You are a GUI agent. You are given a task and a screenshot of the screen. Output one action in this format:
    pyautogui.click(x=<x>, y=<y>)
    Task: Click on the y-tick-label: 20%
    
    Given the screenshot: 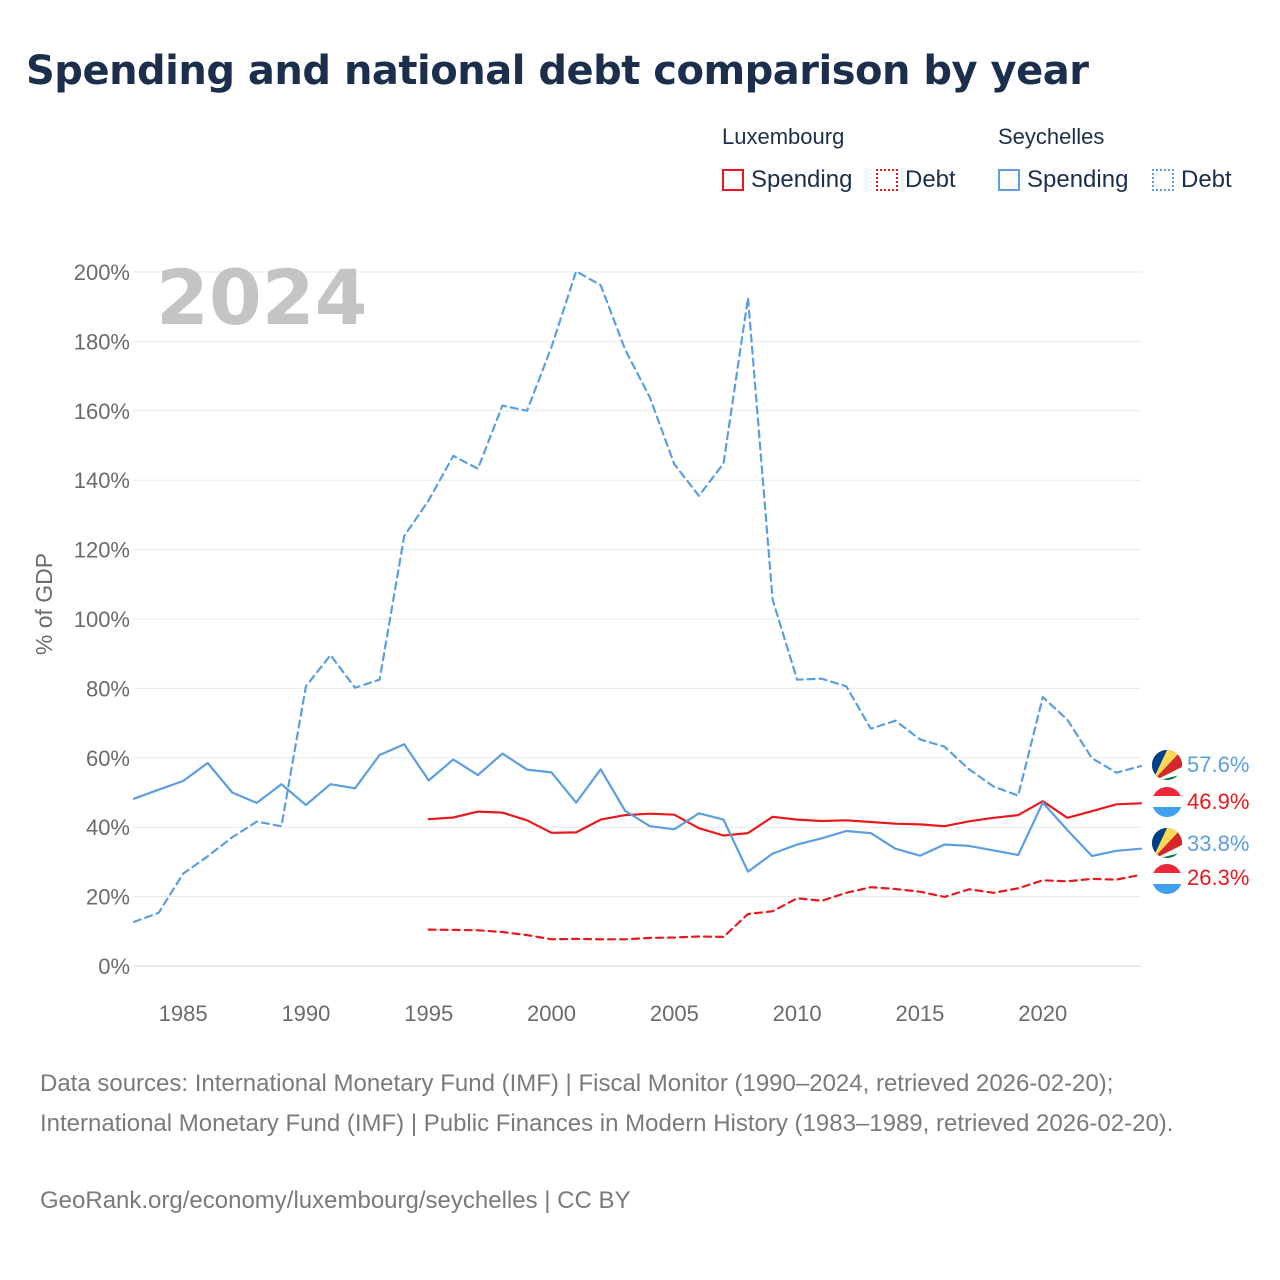 What is the action you would take?
    pyautogui.click(x=108, y=897)
    